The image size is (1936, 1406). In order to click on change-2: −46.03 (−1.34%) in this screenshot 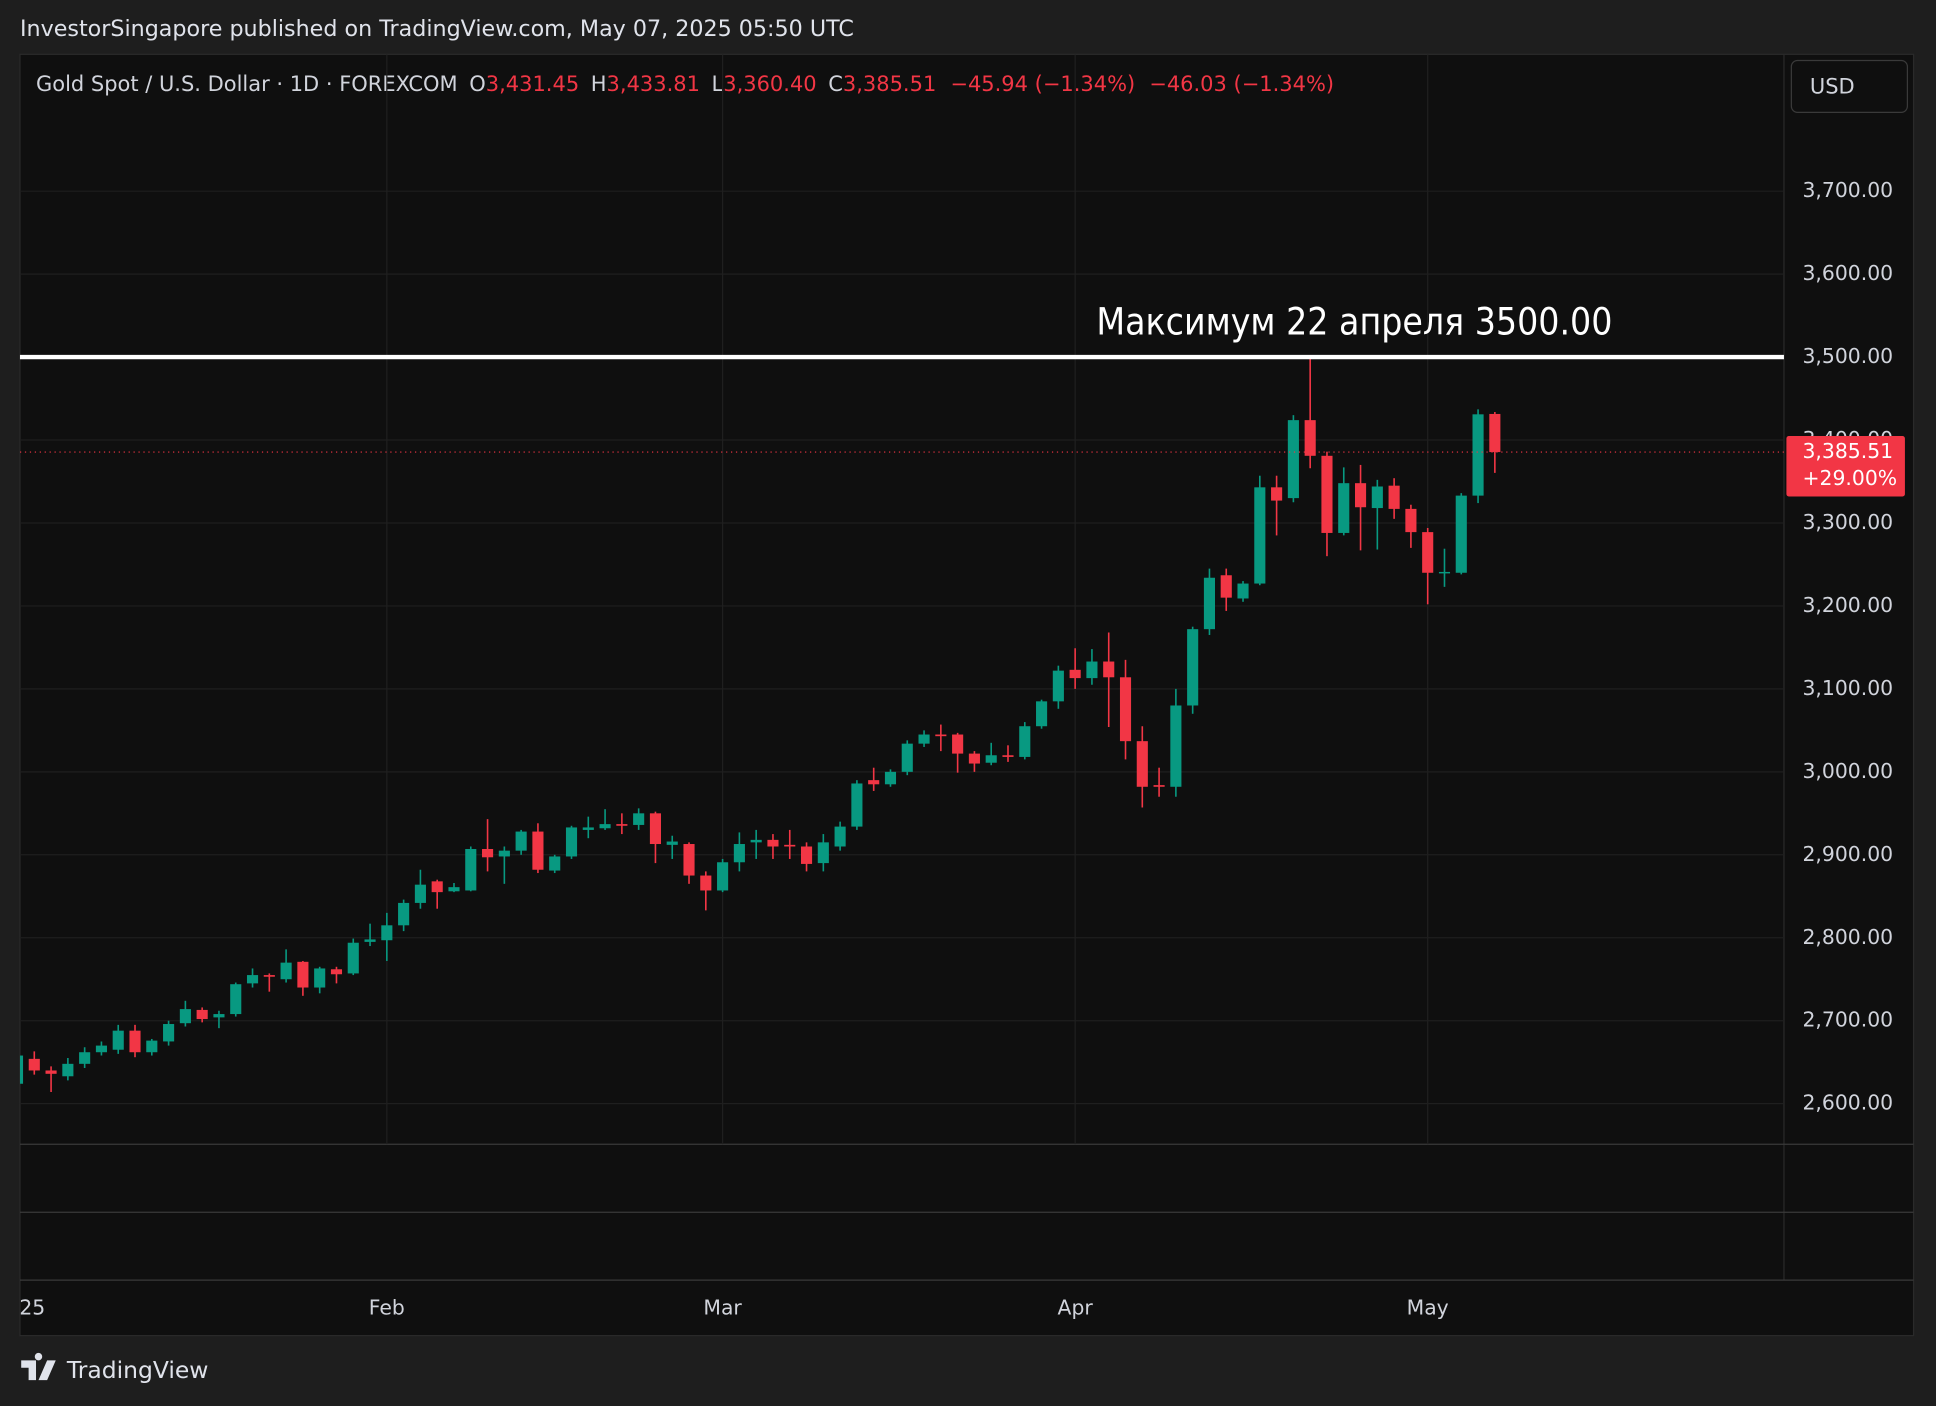, I will do `click(1241, 84)`.